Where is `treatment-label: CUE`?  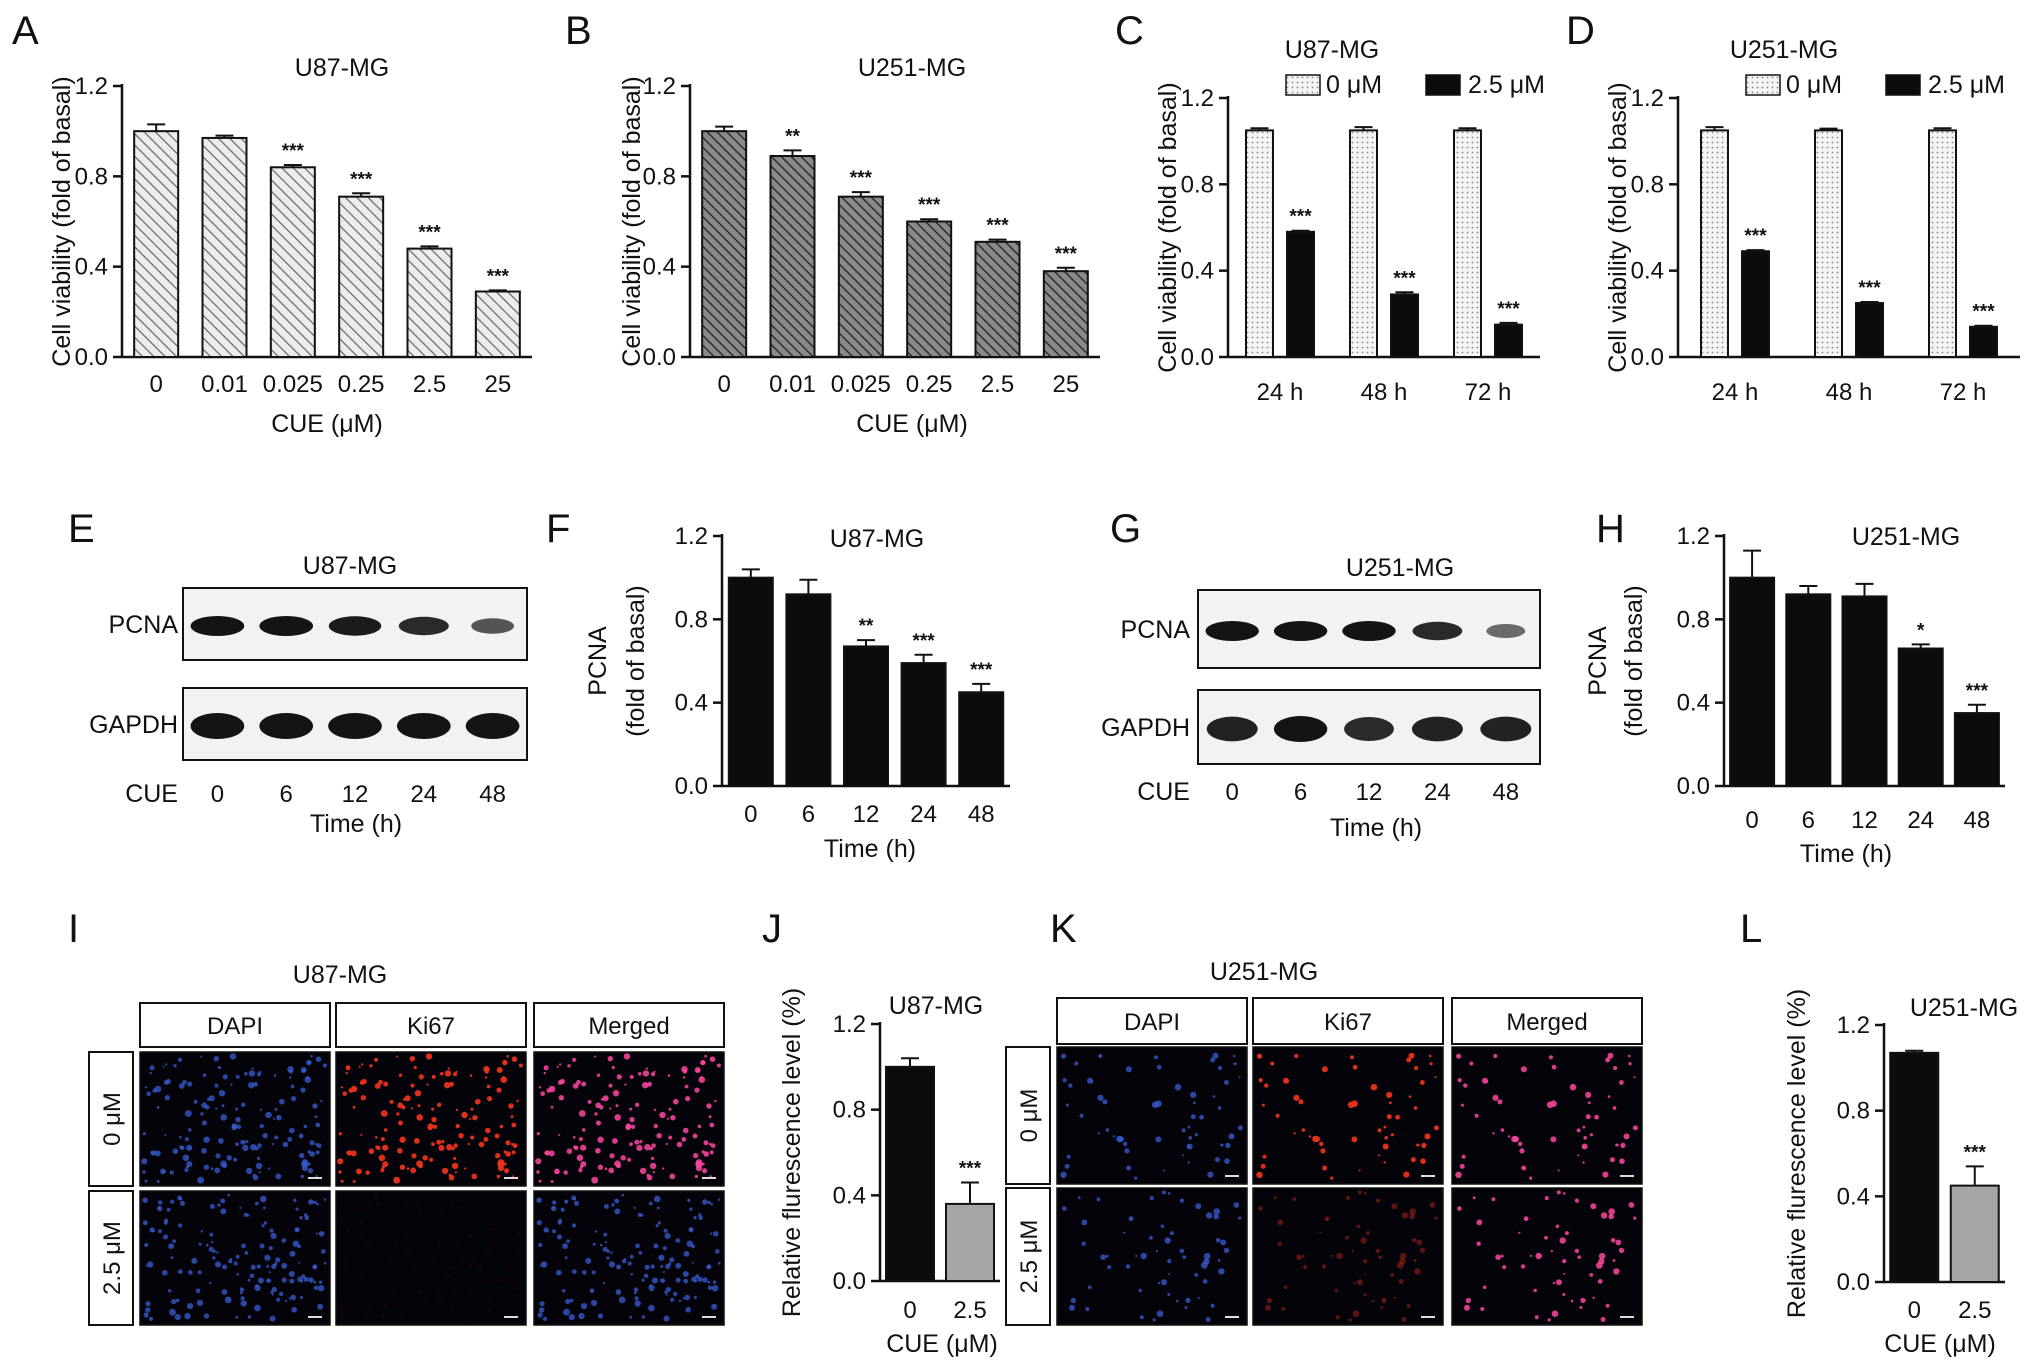 treatment-label: CUE is located at coordinates (1163, 792).